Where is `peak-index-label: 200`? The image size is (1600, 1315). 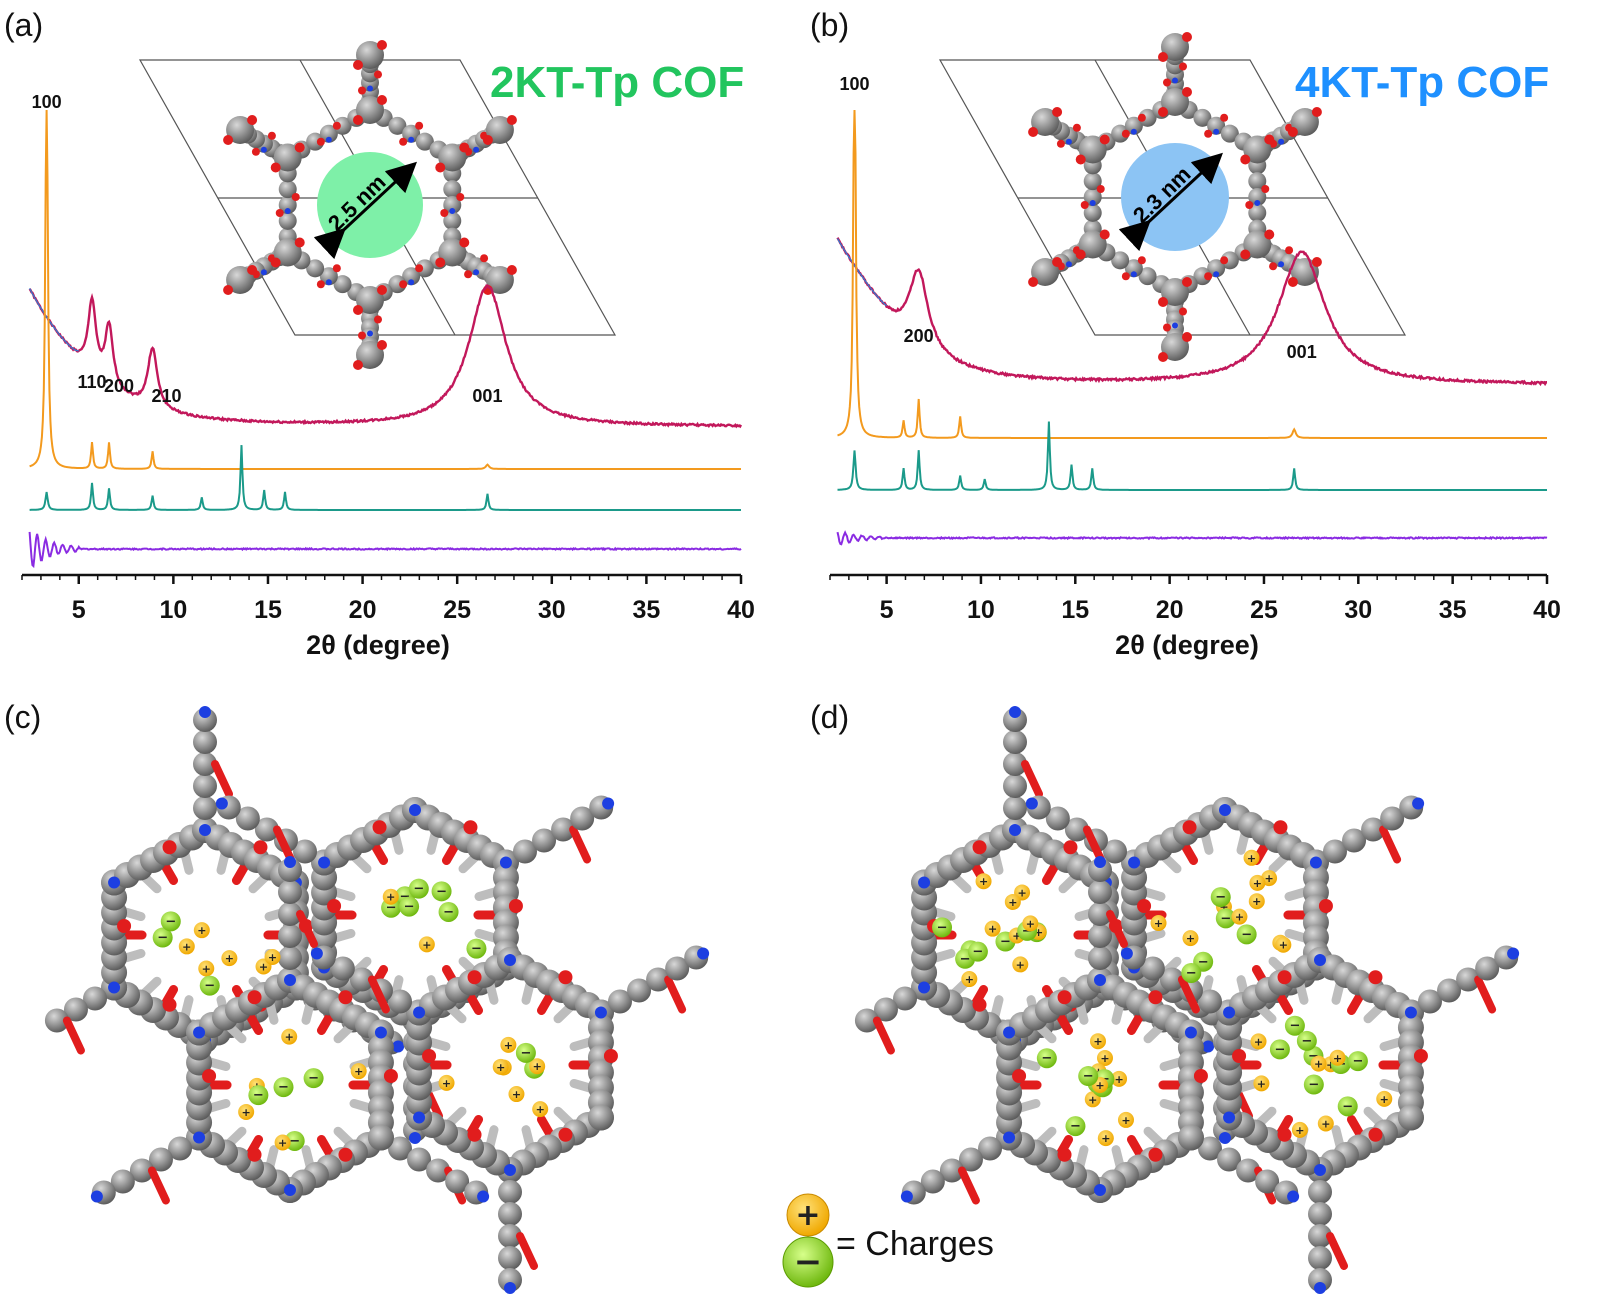 peak-index-label: 200 is located at coordinates (119, 386).